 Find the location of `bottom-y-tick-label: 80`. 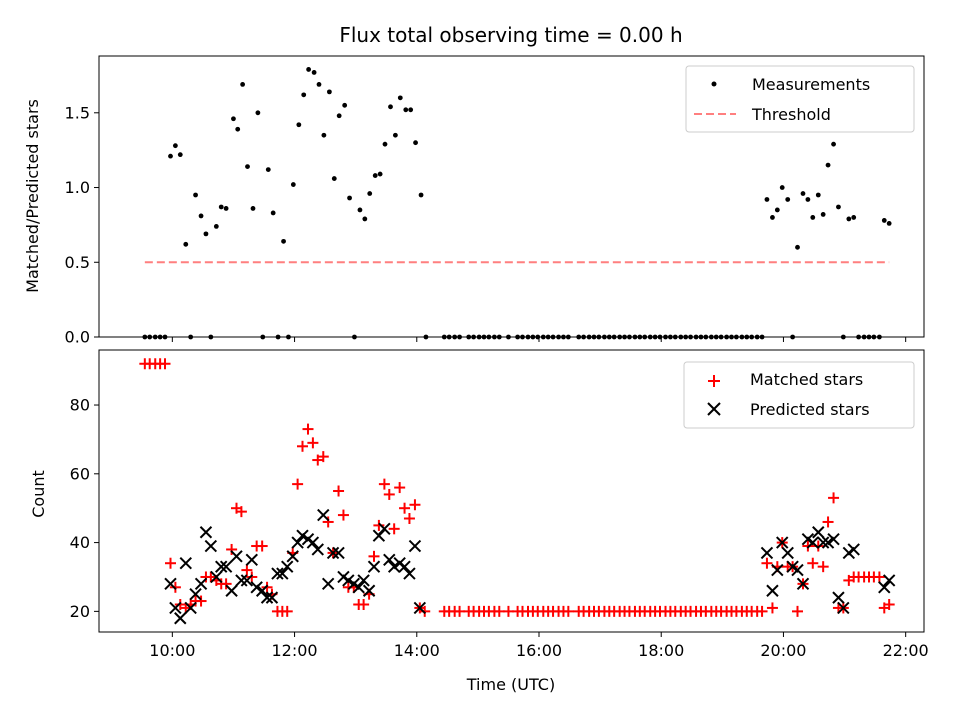

bottom-y-tick-label: 80 is located at coordinates (80, 405).